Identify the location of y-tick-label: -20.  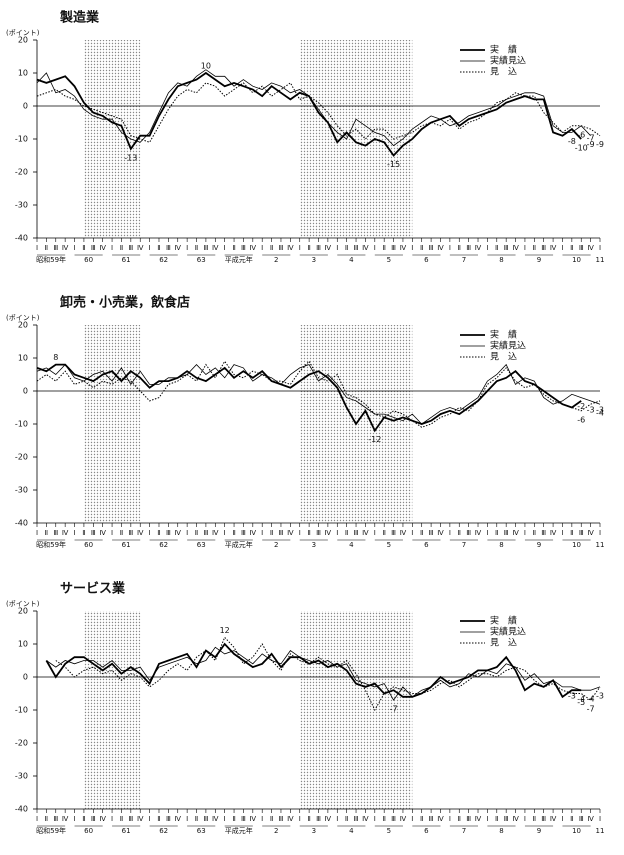
(21, 172).